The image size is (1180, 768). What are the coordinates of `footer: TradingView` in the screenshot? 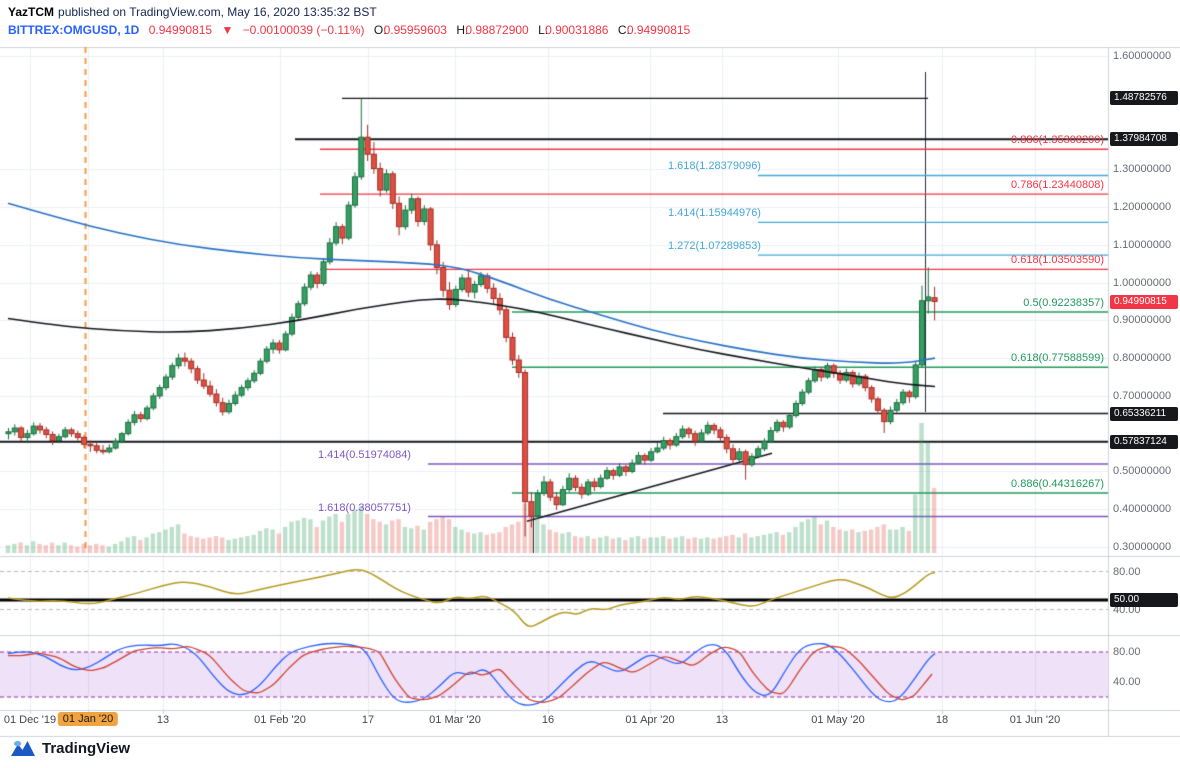 It's located at (70, 748).